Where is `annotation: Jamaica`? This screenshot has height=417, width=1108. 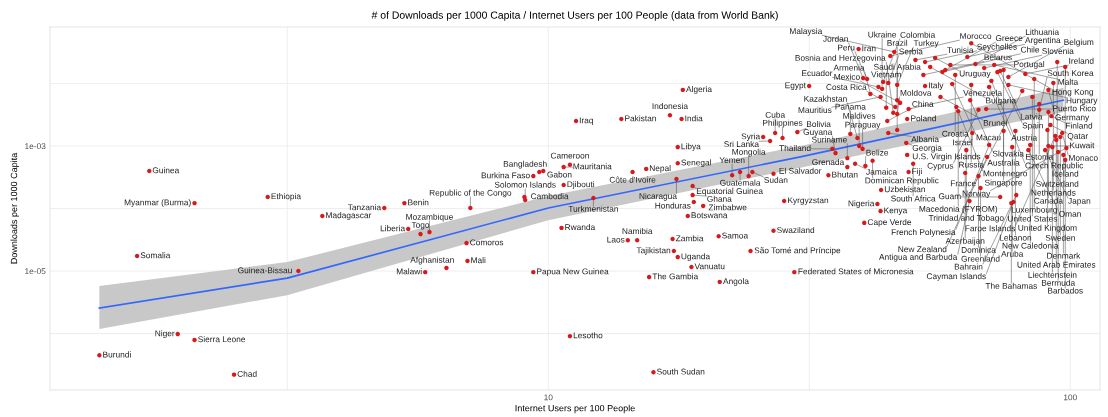 annotation: Jamaica is located at coordinates (882, 171).